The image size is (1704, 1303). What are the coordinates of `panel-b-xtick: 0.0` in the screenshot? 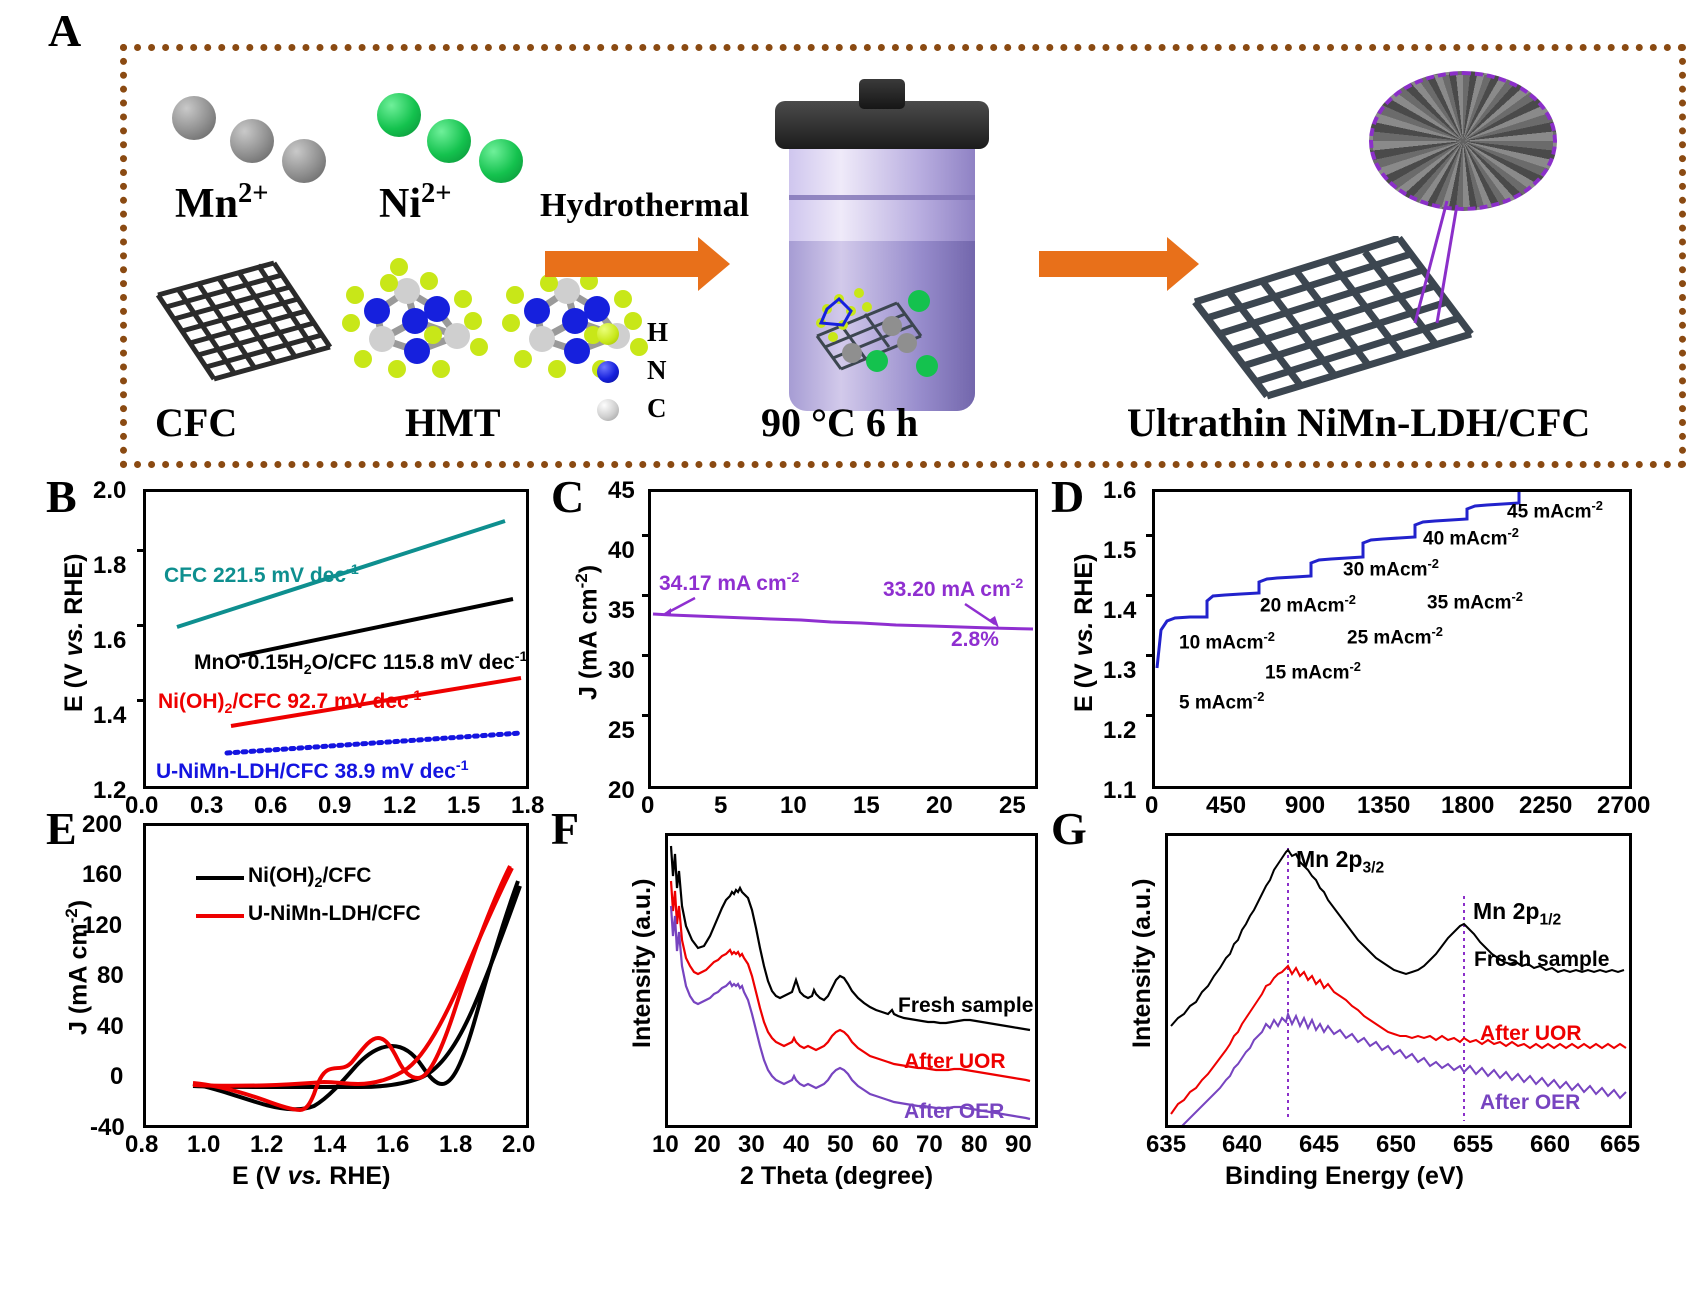 It's located at (142, 805).